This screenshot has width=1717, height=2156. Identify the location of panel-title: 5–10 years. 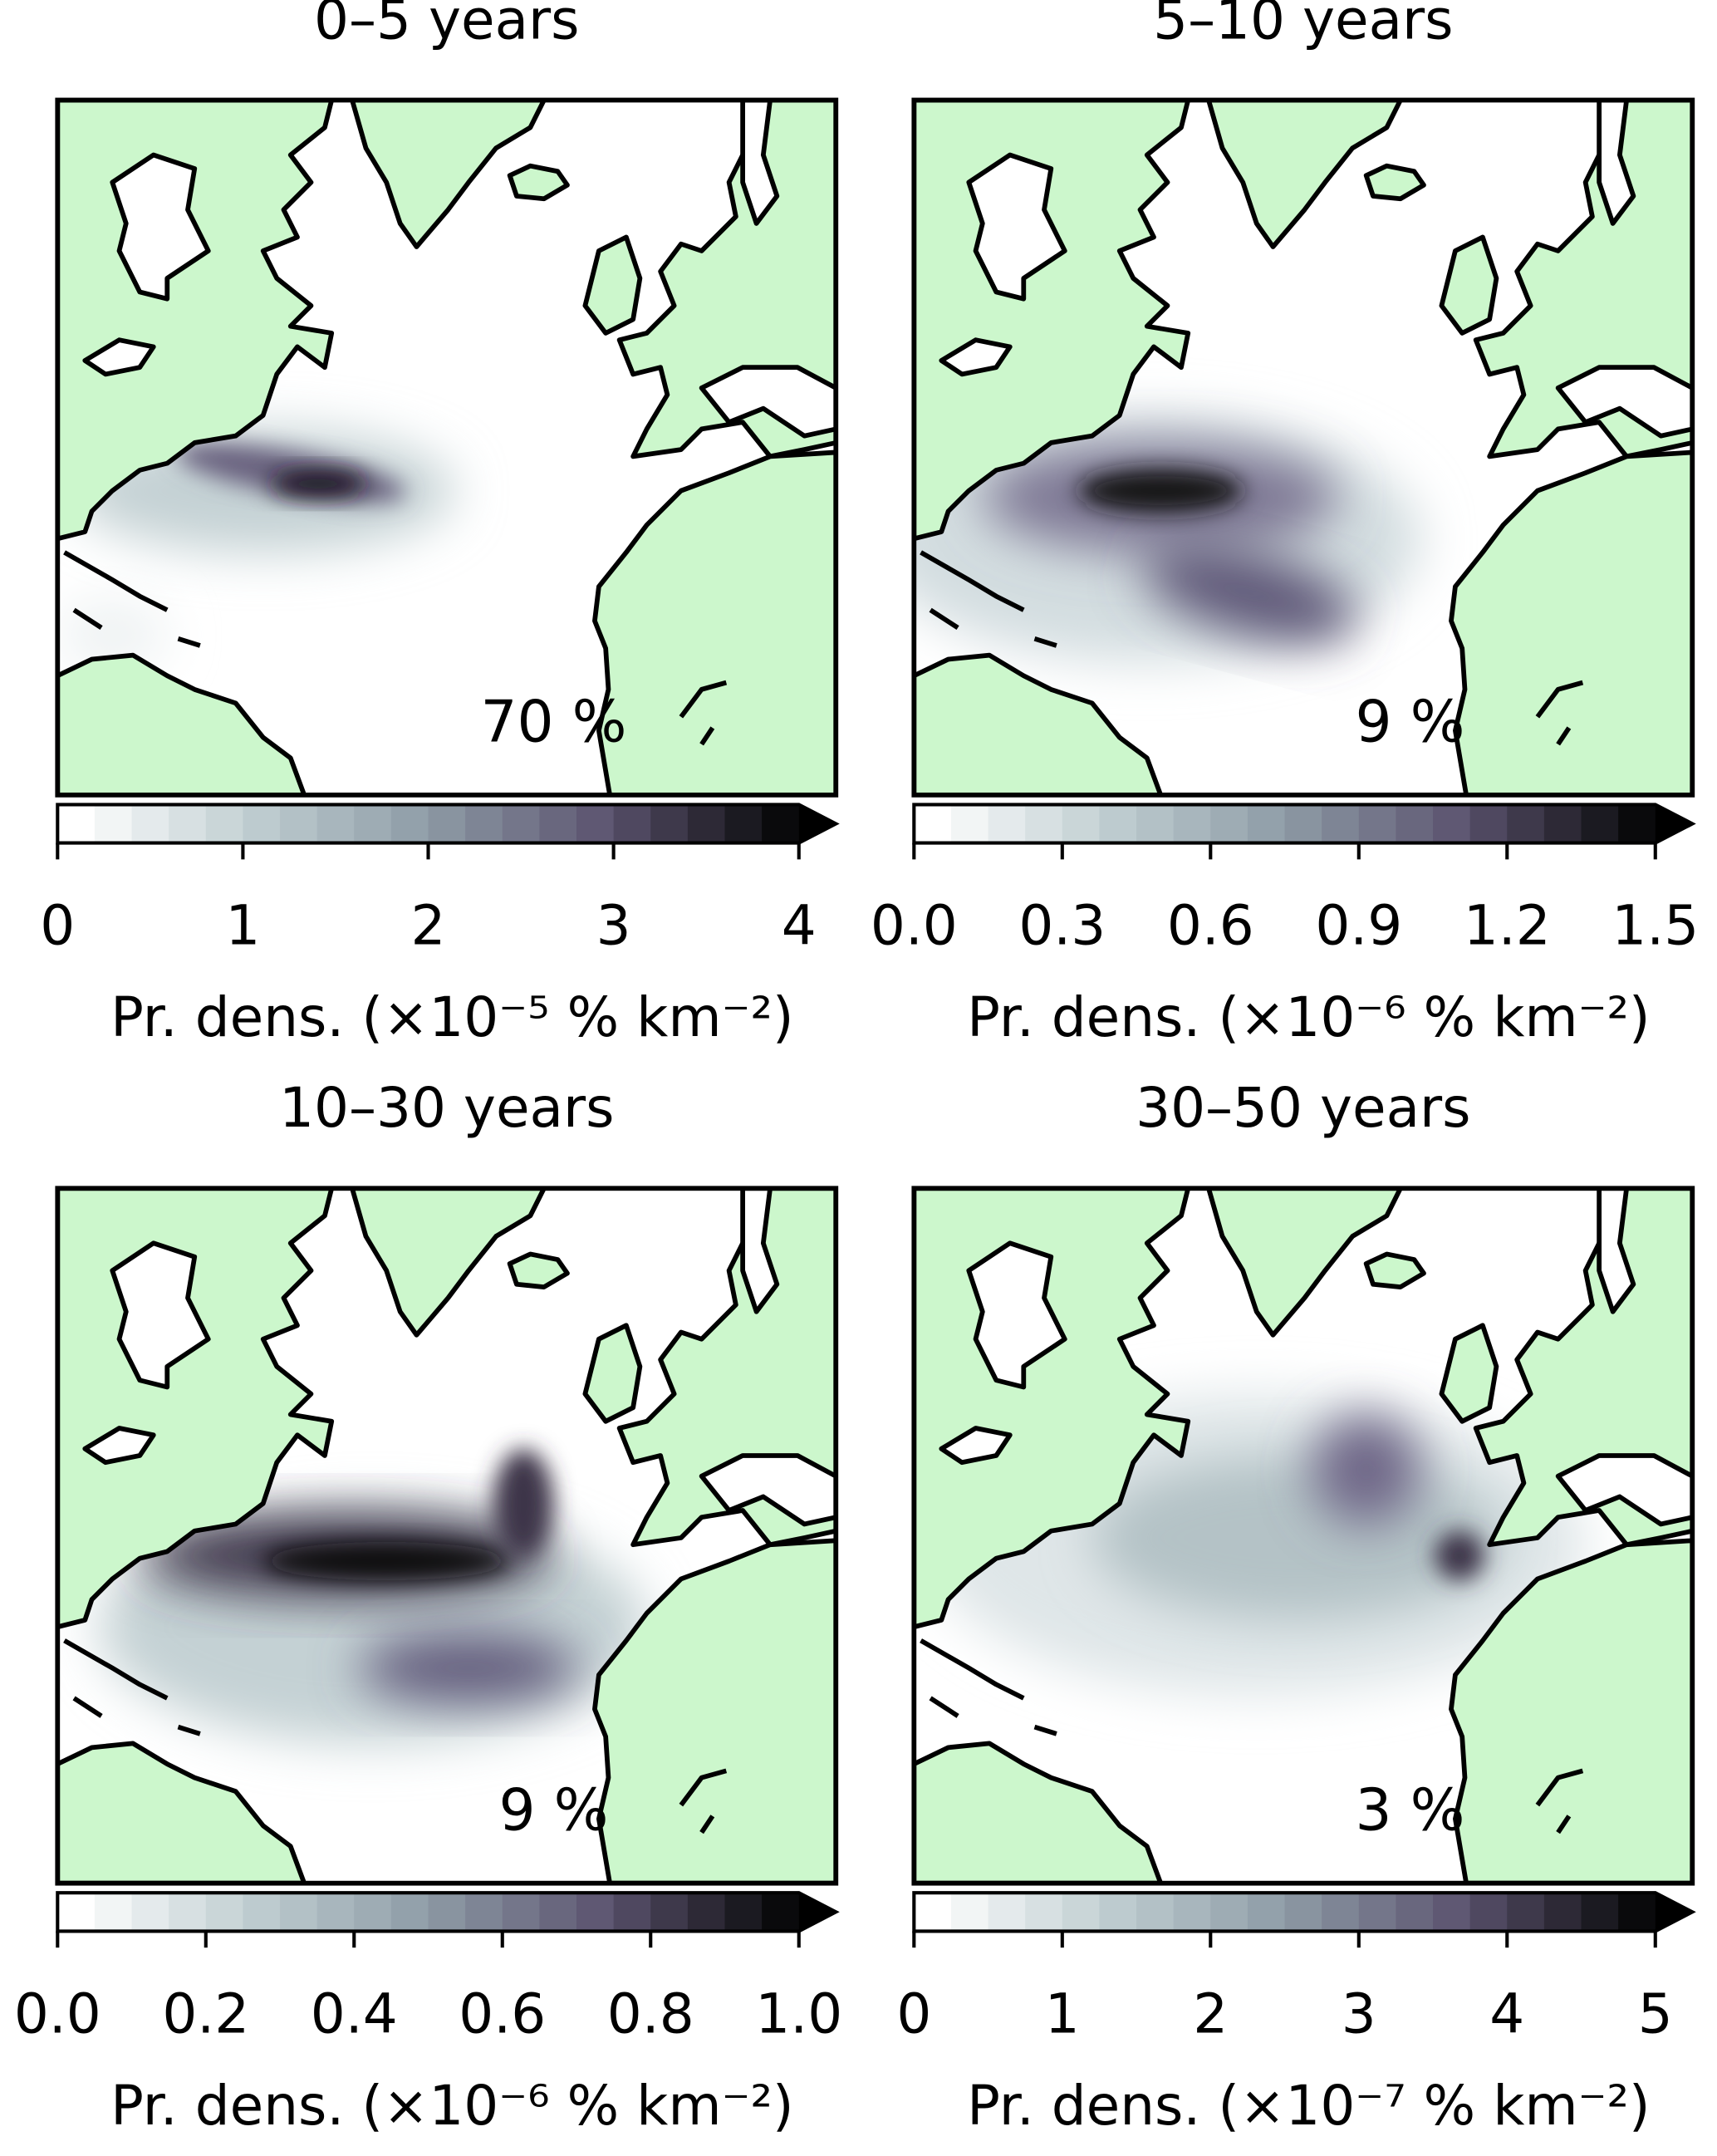
(1303, 26).